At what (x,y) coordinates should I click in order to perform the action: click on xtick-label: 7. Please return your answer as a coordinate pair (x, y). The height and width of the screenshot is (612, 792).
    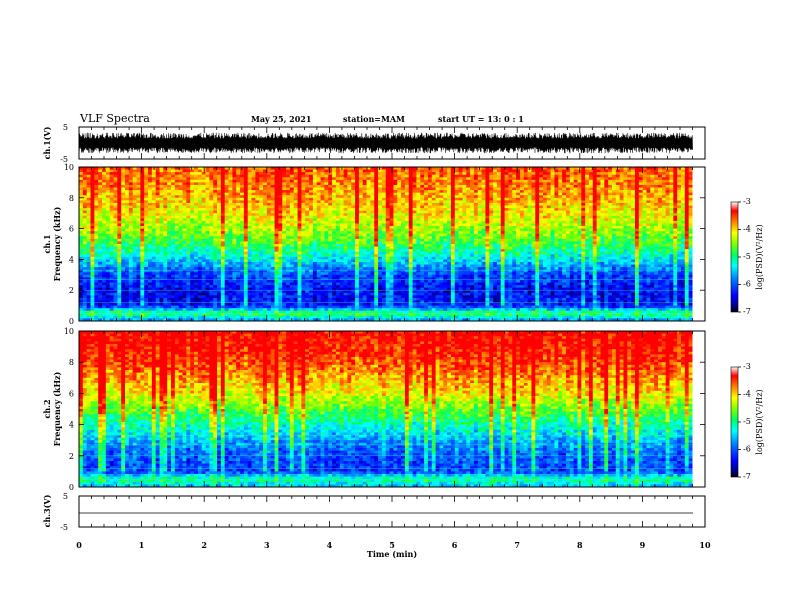
    Looking at the image, I should click on (517, 545).